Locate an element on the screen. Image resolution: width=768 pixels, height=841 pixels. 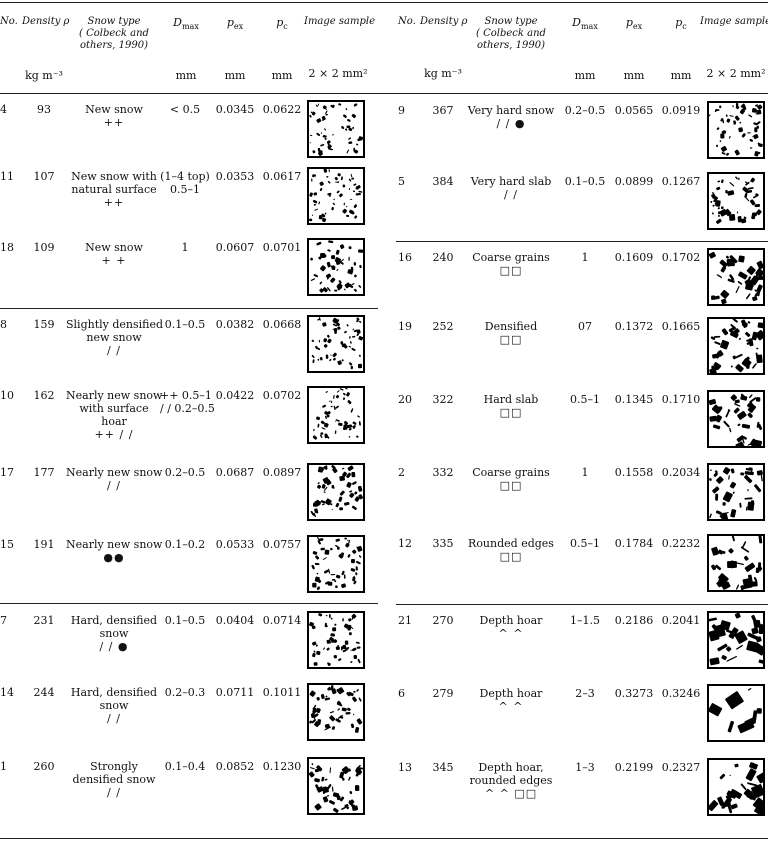
row-number: 21 is located at coordinates (405, 620).